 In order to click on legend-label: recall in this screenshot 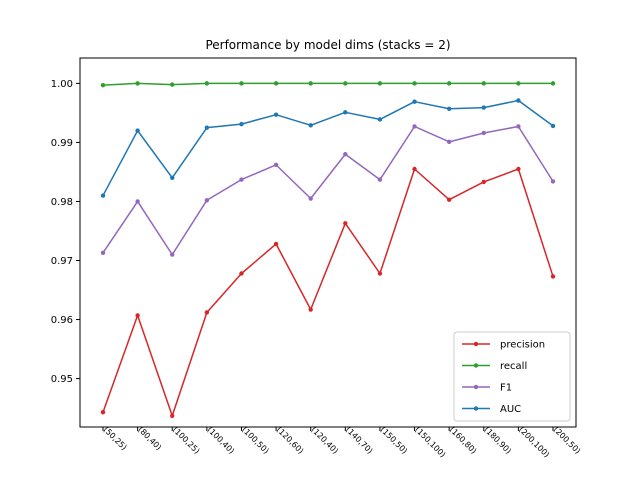, I will do `click(513, 366)`.